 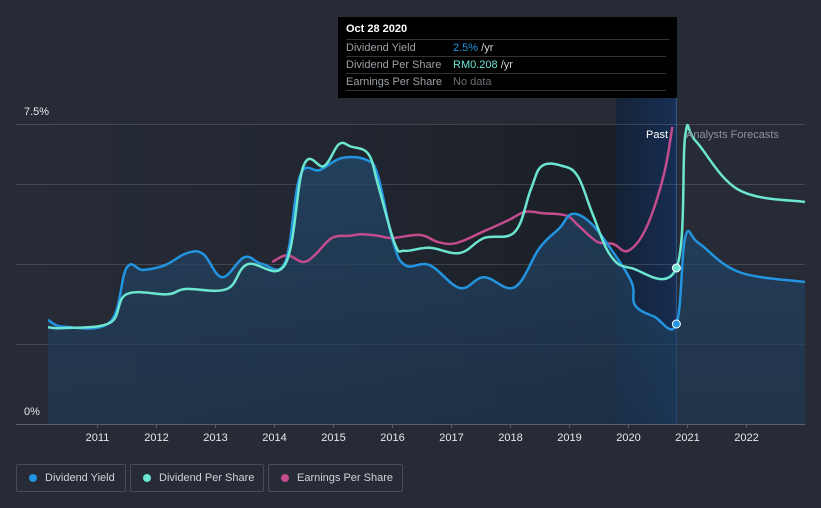 I want to click on y-tick-label-top: 7.5%, so click(x=37, y=112).